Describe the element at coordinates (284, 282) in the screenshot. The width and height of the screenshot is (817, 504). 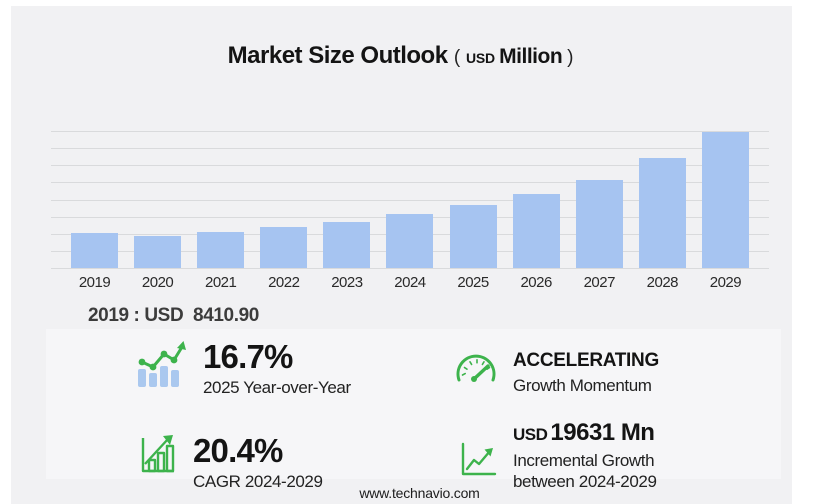
I see `x-label-2022: 2022` at that location.